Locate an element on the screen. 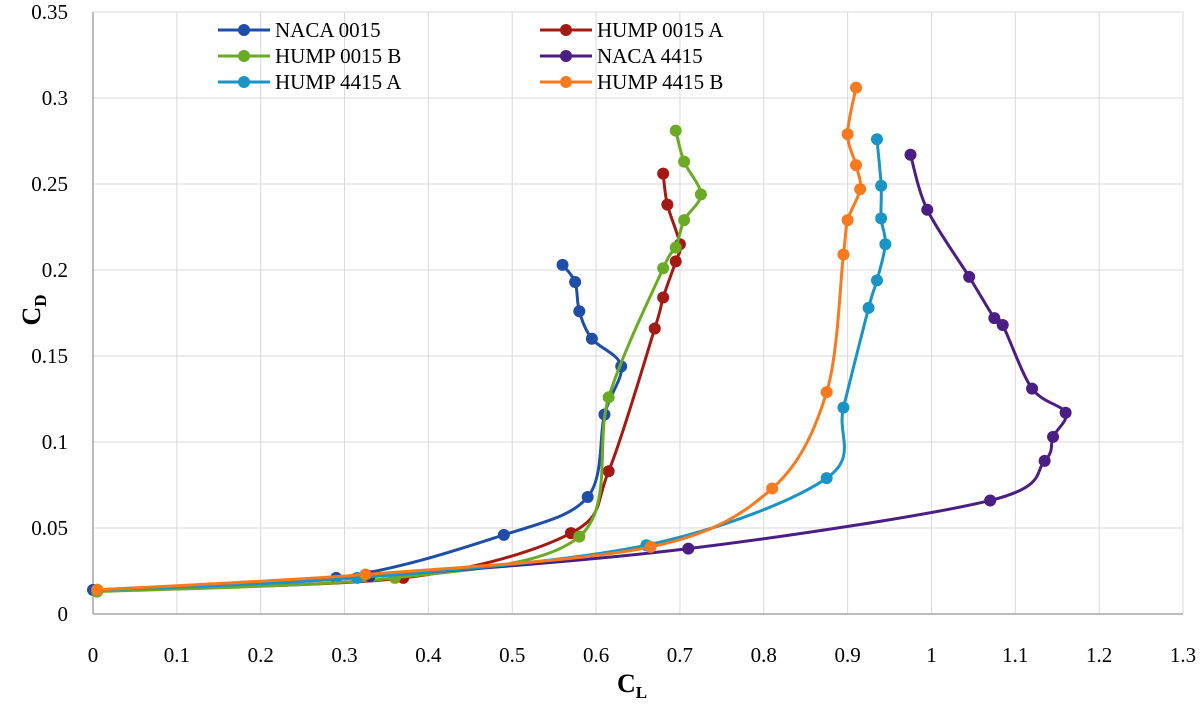 The height and width of the screenshot is (707, 1200). x-tick-label: 0.4 is located at coordinates (428, 655).